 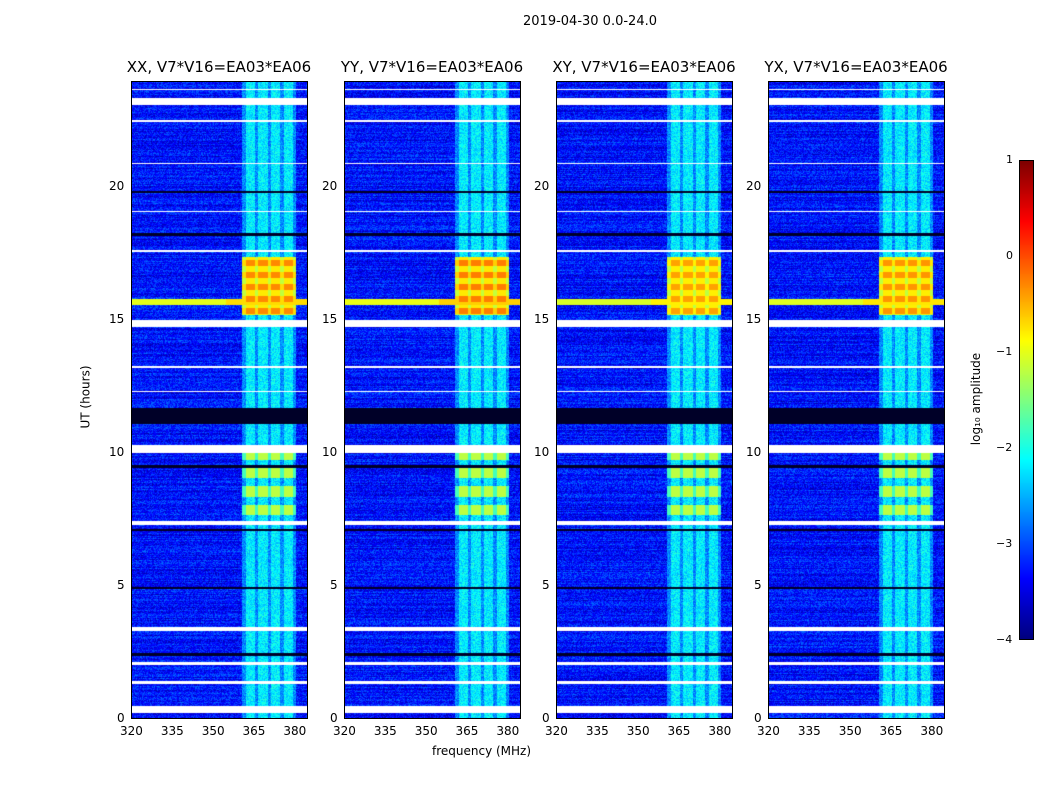 What do you see at coordinates (432, 67) in the screenshot?
I see `panel-title: YY, V7*V16=EA03*EA06` at bounding box center [432, 67].